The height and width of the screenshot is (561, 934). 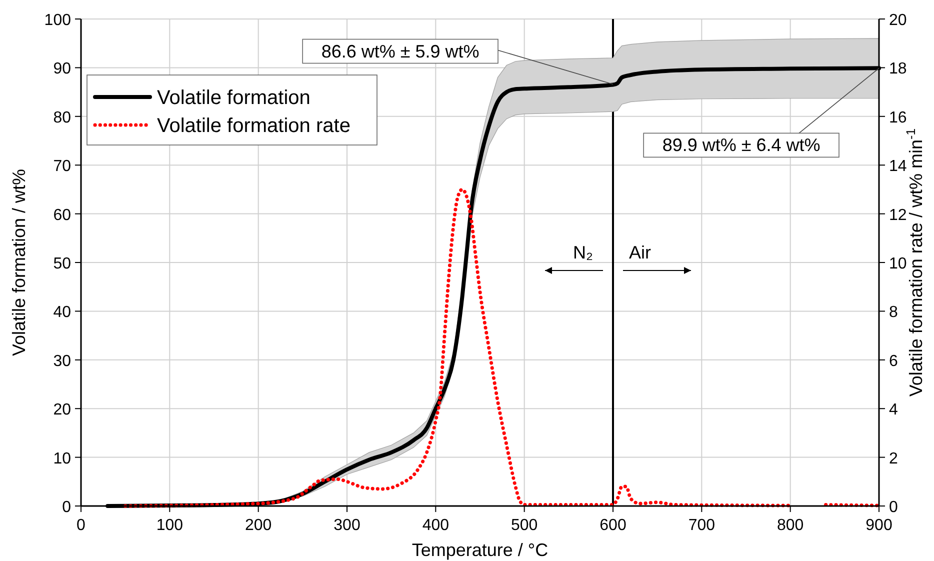 I want to click on x-tick-label: 500, so click(x=524, y=525).